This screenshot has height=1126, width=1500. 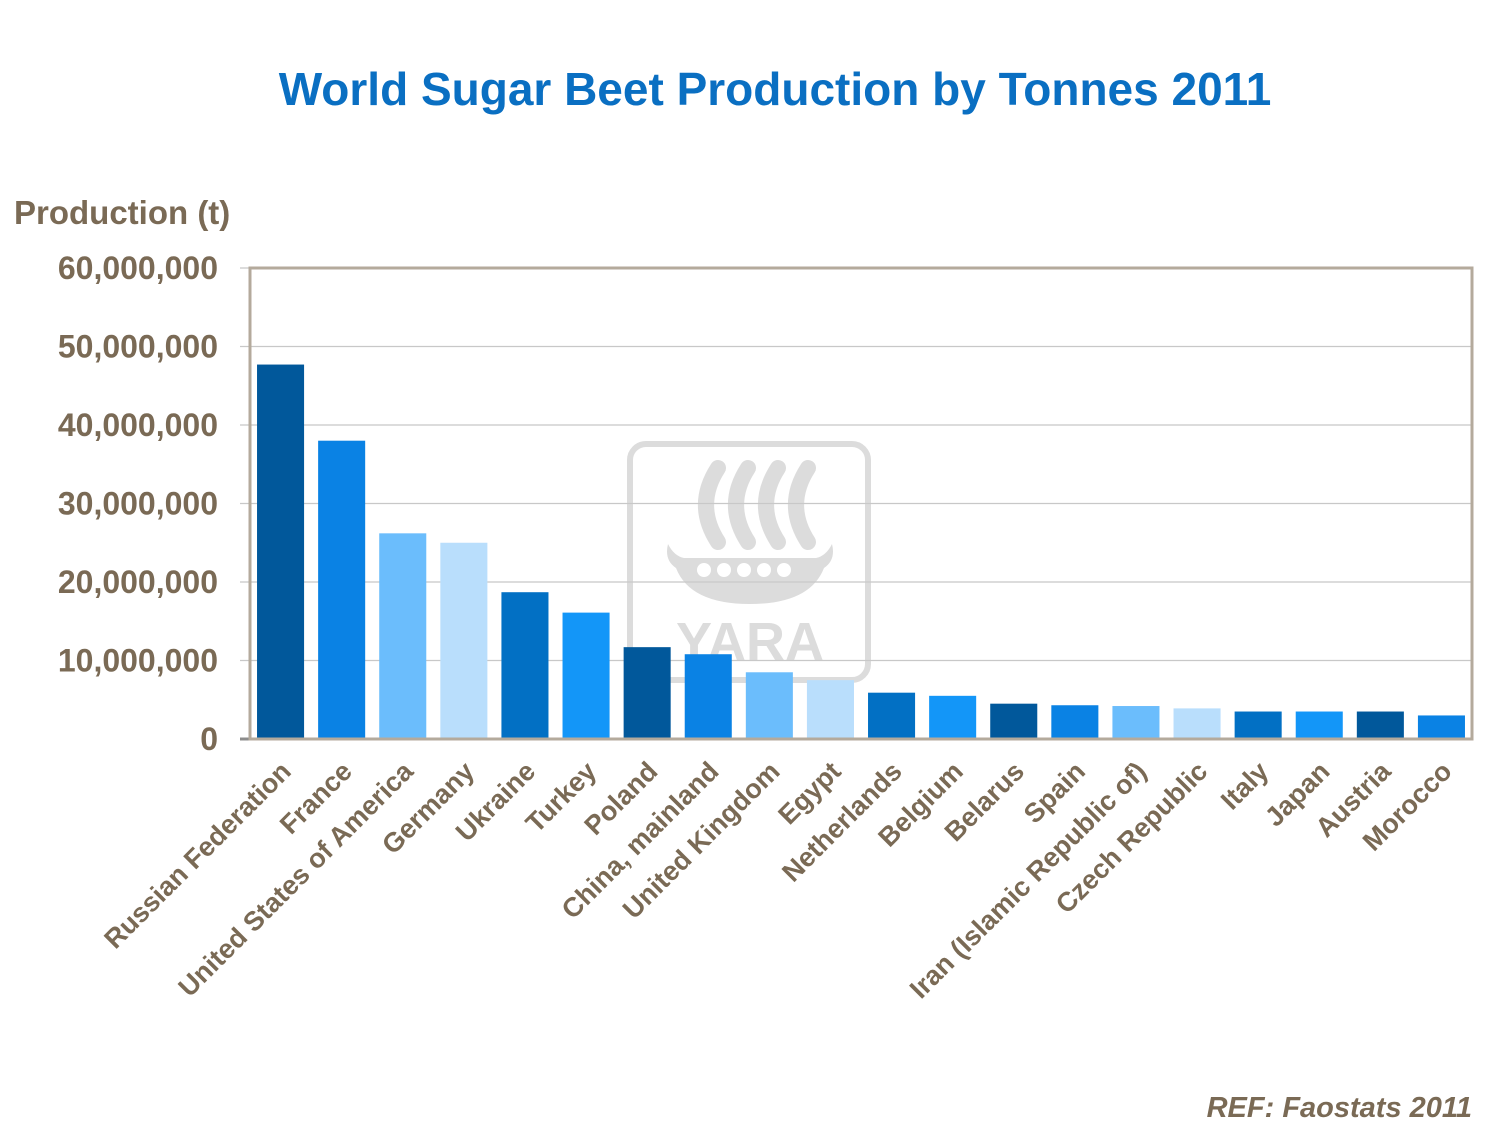 What do you see at coordinates (757, 505) in the screenshot?
I see `yara-viking-ship-logo-icon` at bounding box center [757, 505].